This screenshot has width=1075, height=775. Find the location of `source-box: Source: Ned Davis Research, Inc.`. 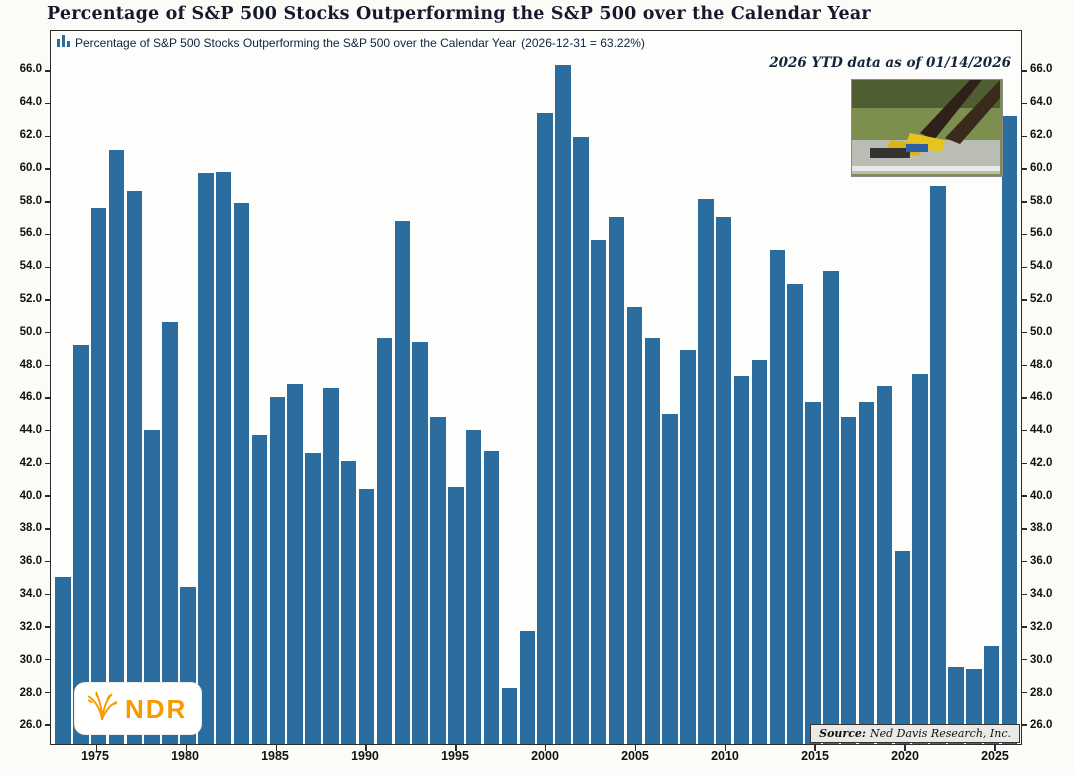

source-box: Source: Ned Davis Research, Inc. is located at coordinates (915, 733).